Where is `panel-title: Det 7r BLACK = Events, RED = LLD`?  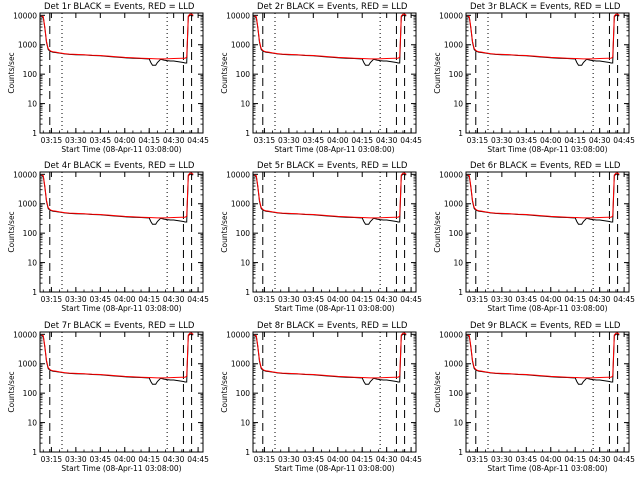 panel-title: Det 7r BLACK = Events, RED = LLD is located at coordinates (119, 326).